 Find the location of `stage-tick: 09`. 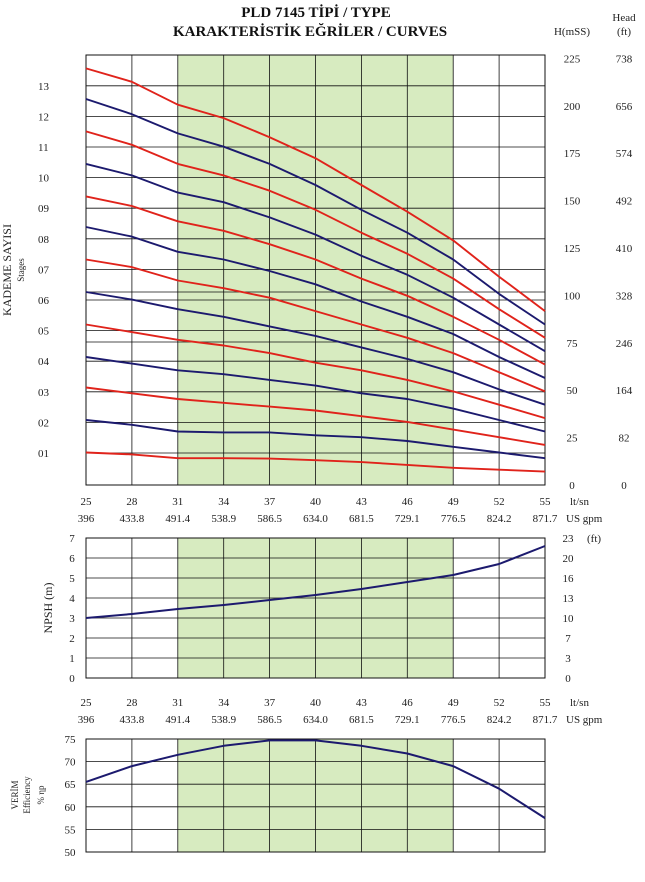

stage-tick: 09 is located at coordinates (44, 209).